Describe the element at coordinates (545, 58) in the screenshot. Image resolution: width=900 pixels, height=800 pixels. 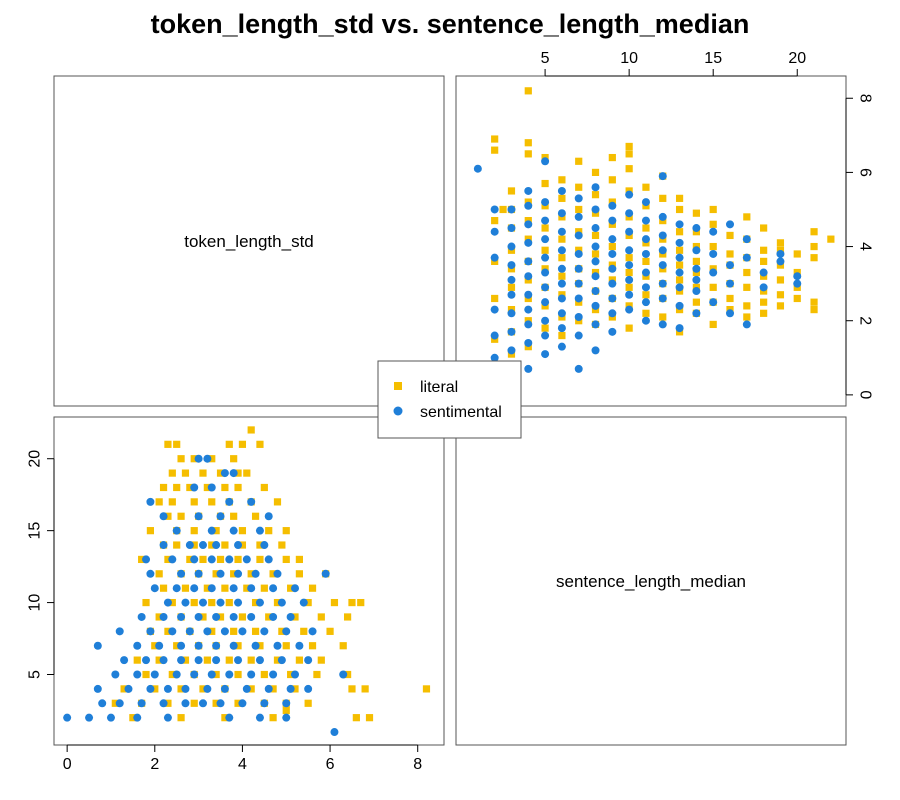
I see `axis-tick-label: 5` at that location.